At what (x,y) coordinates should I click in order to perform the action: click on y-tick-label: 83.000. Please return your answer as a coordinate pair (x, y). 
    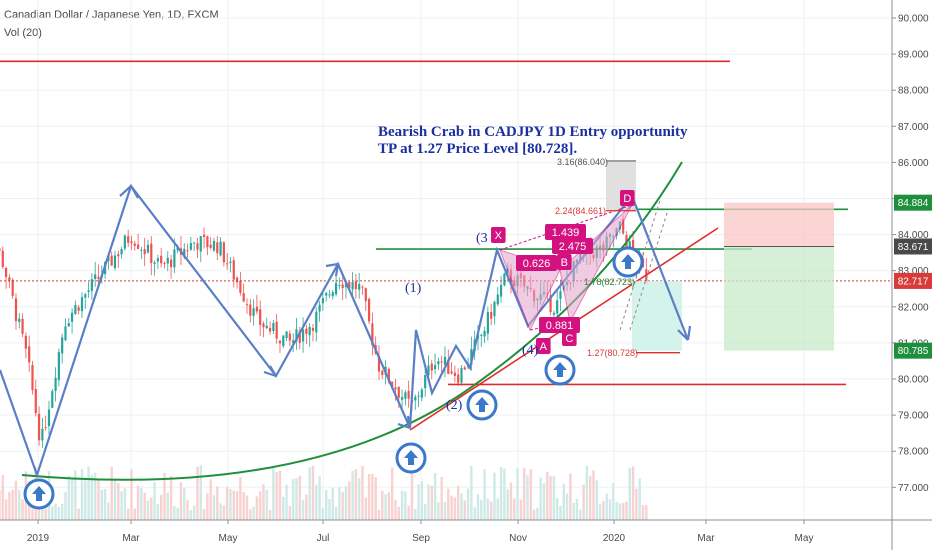
    Looking at the image, I should click on (913, 271).